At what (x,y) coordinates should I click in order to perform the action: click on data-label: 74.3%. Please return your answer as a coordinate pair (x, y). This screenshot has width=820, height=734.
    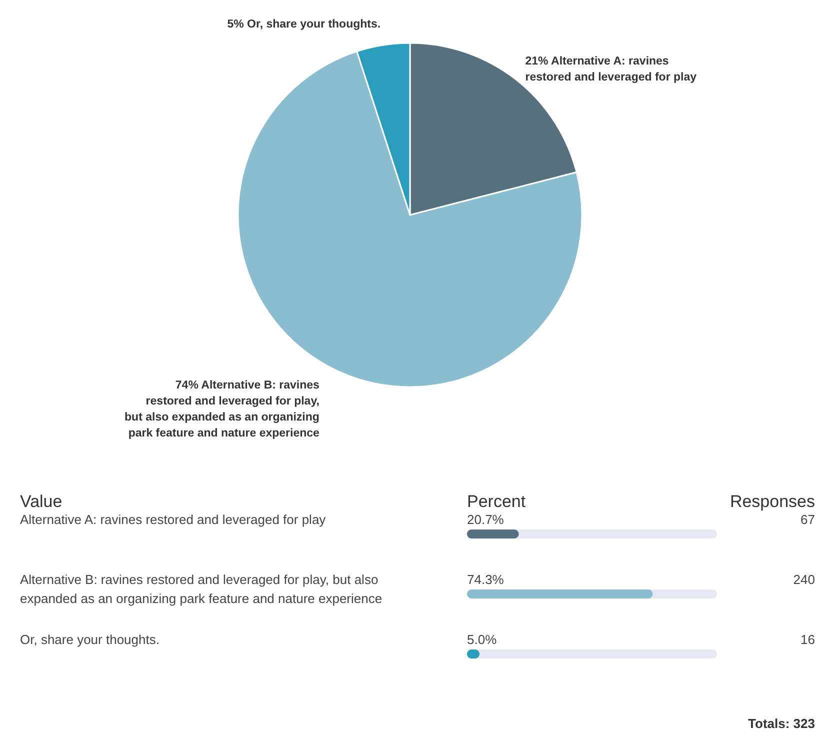
    Looking at the image, I should click on (485, 579).